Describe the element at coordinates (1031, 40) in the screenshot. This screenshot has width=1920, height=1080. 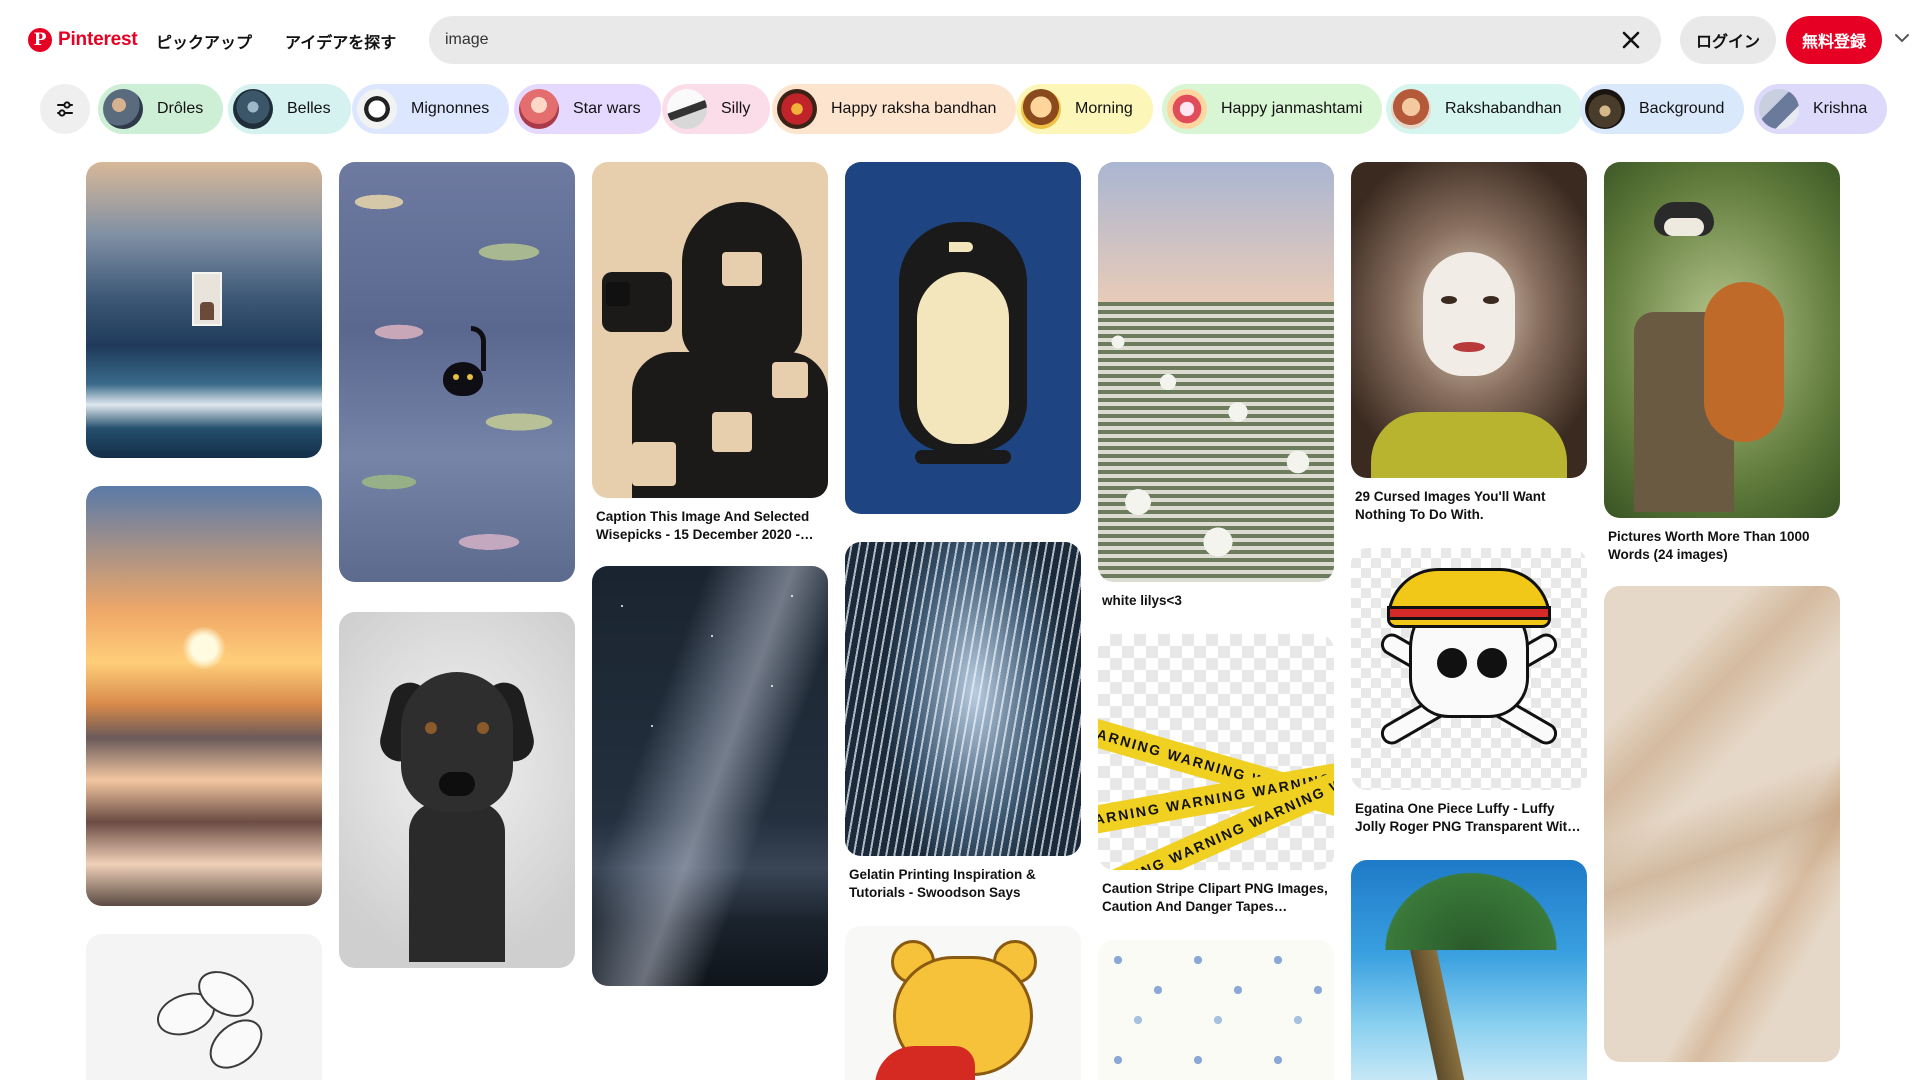
I see `search-input` at that location.